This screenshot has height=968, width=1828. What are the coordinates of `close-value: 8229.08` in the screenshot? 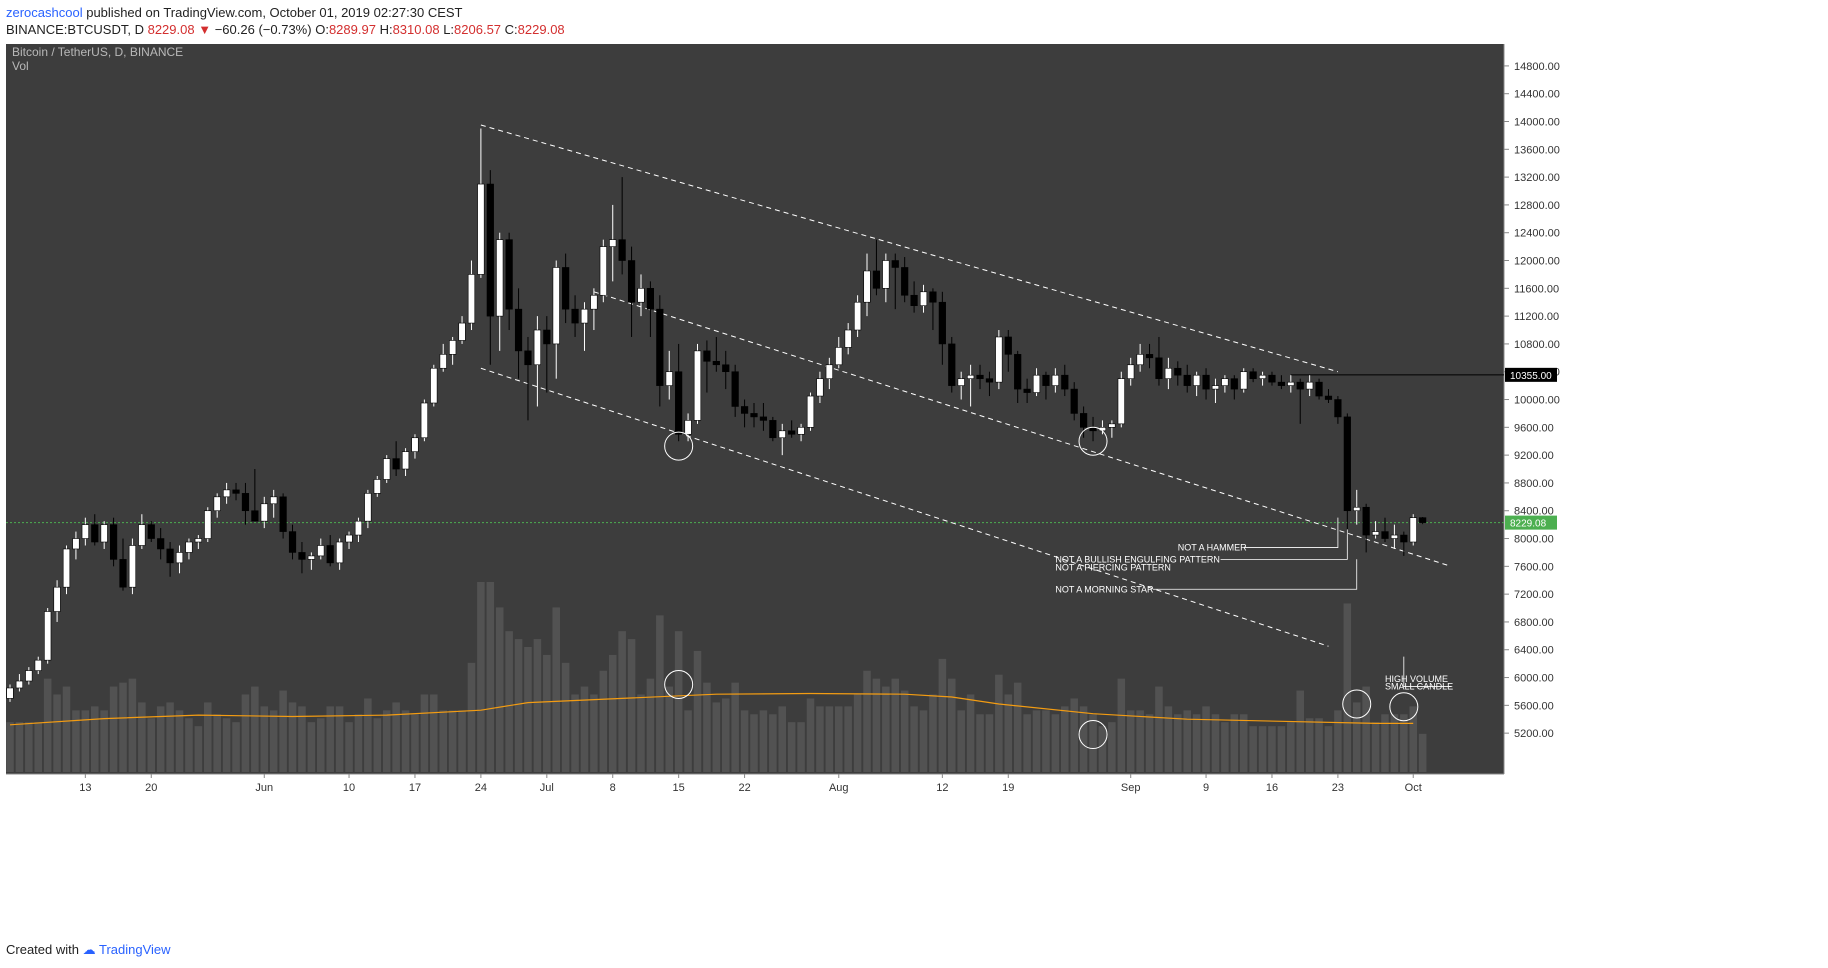 It's located at (541, 29).